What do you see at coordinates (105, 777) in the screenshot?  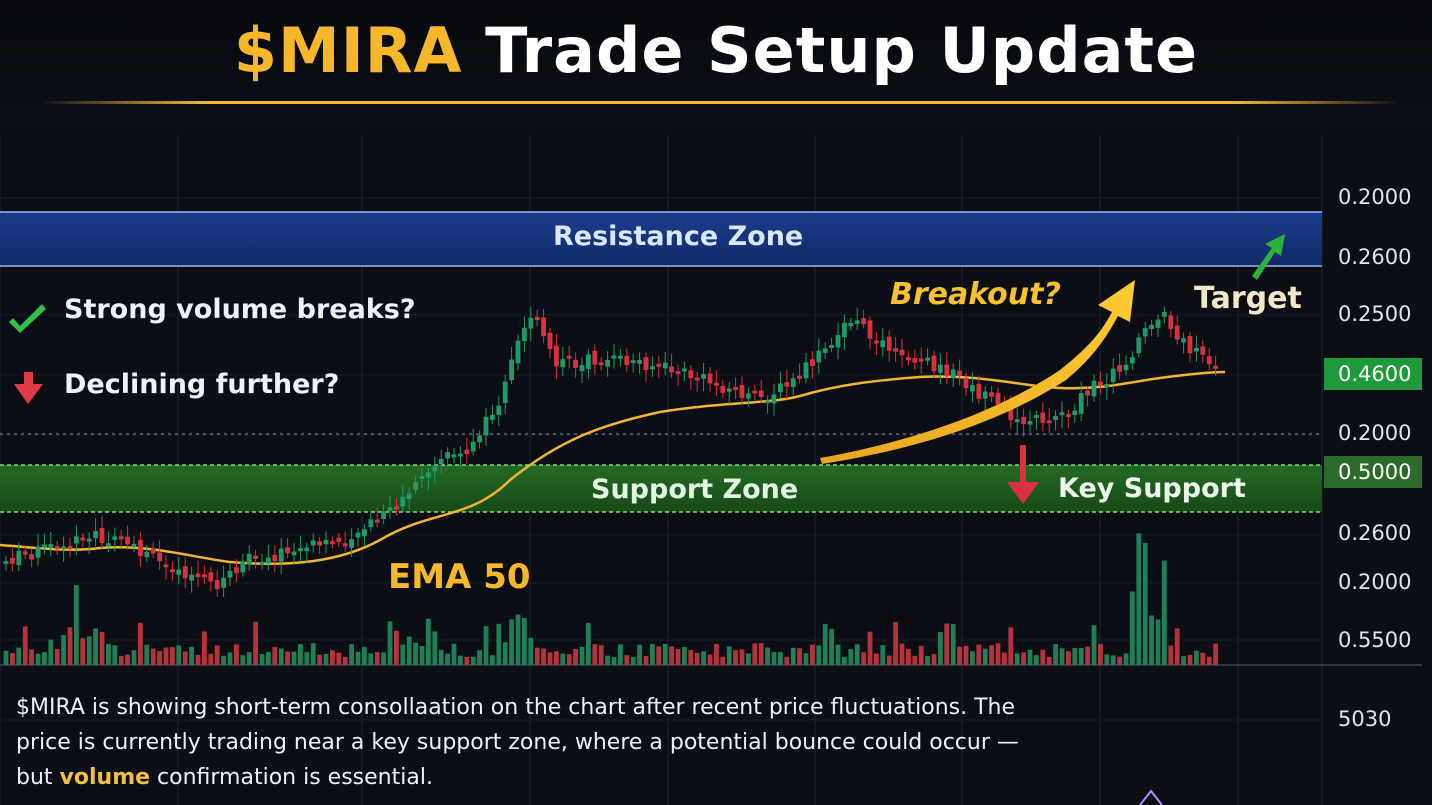 I see `volume-highlight: volume` at bounding box center [105, 777].